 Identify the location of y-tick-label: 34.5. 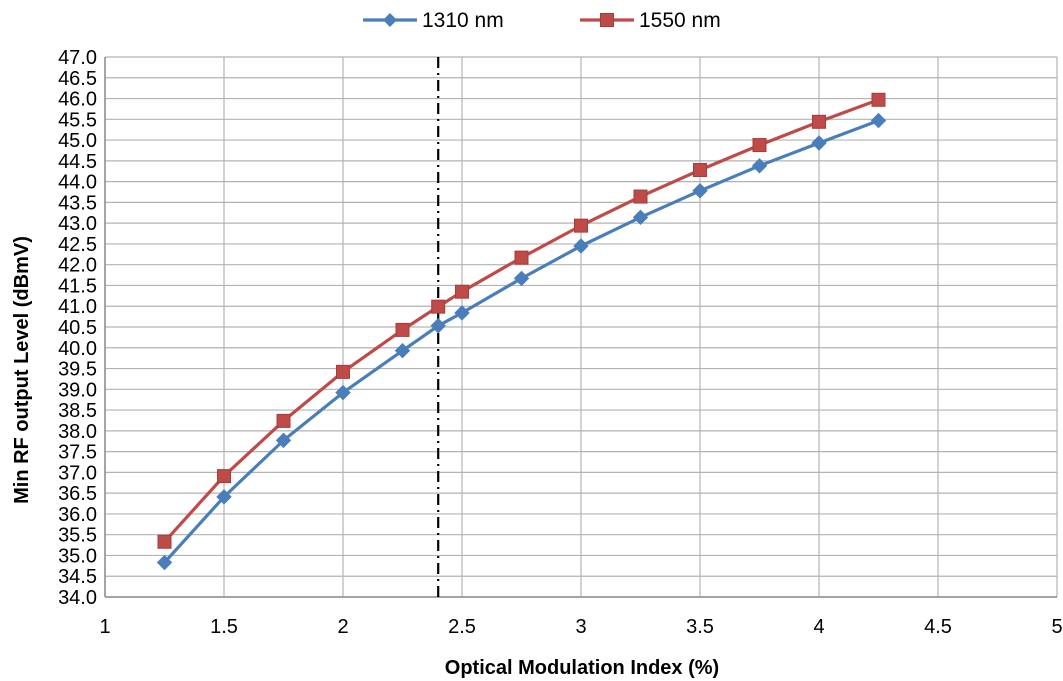
(77, 577).